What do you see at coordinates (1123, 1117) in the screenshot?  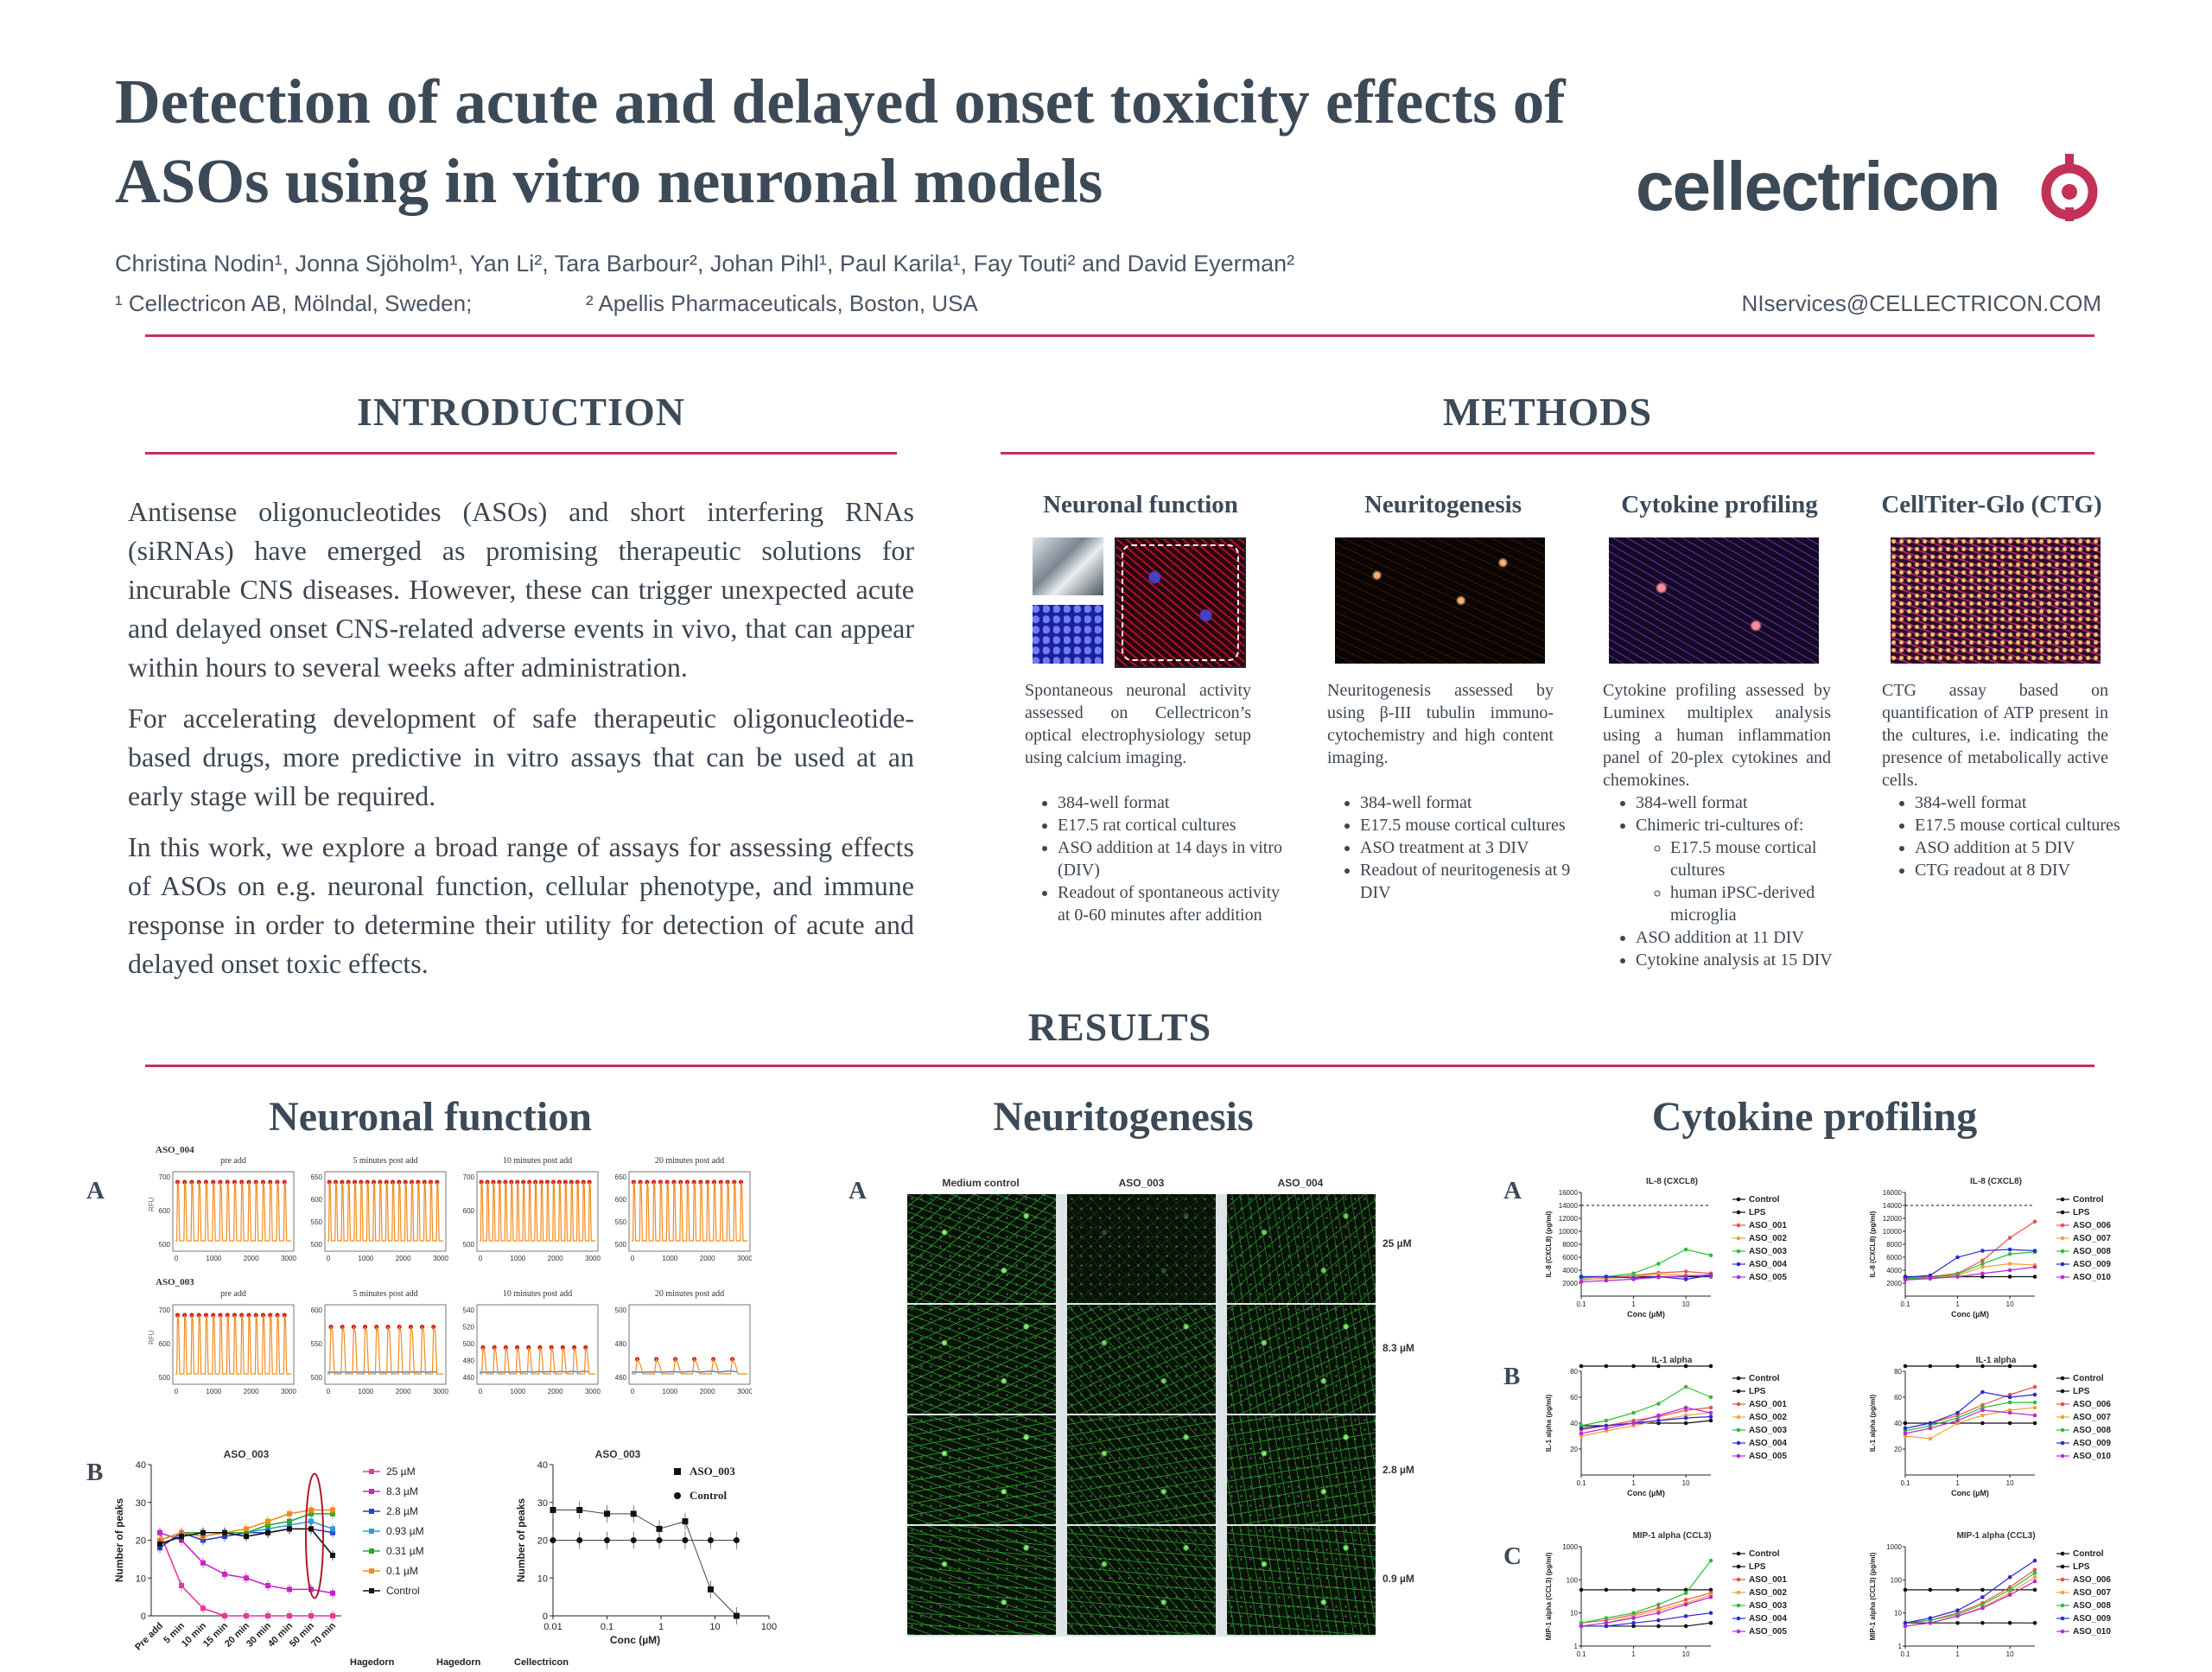 I see `results-neurito-heading: Neuritogenesis` at bounding box center [1123, 1117].